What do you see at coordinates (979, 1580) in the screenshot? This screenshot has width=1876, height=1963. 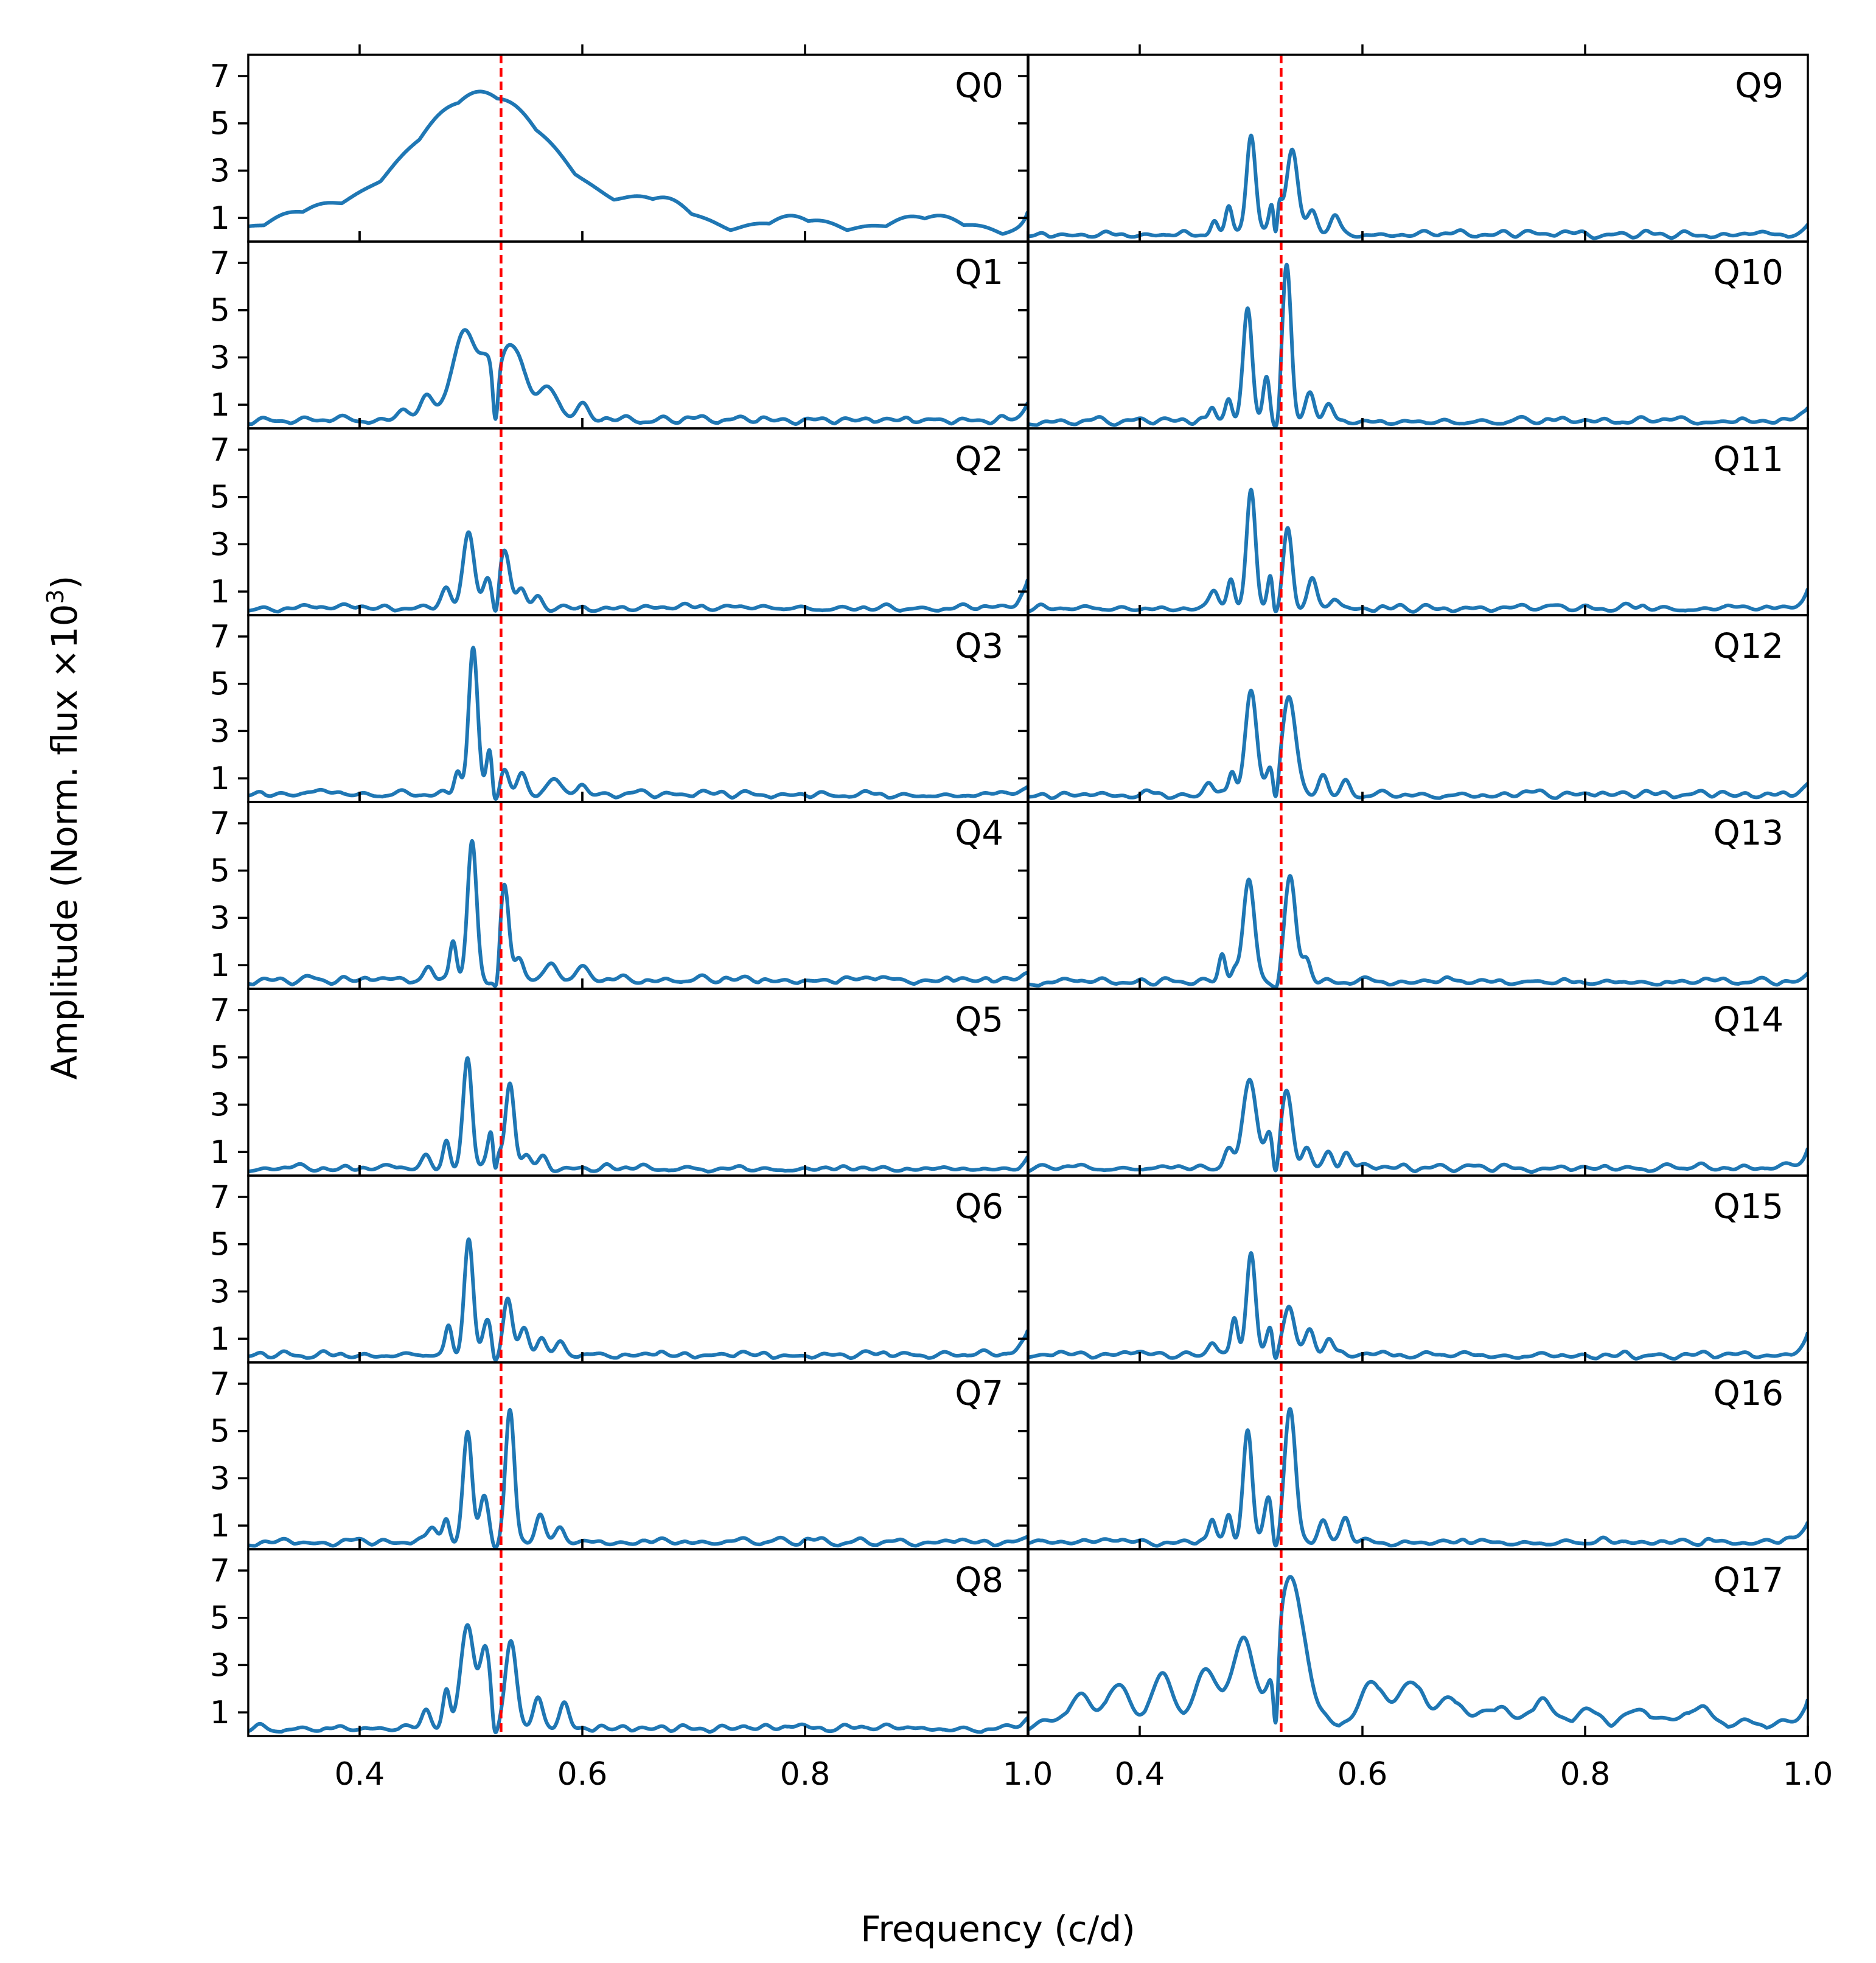 I see `quarter-label-q8: Q8` at bounding box center [979, 1580].